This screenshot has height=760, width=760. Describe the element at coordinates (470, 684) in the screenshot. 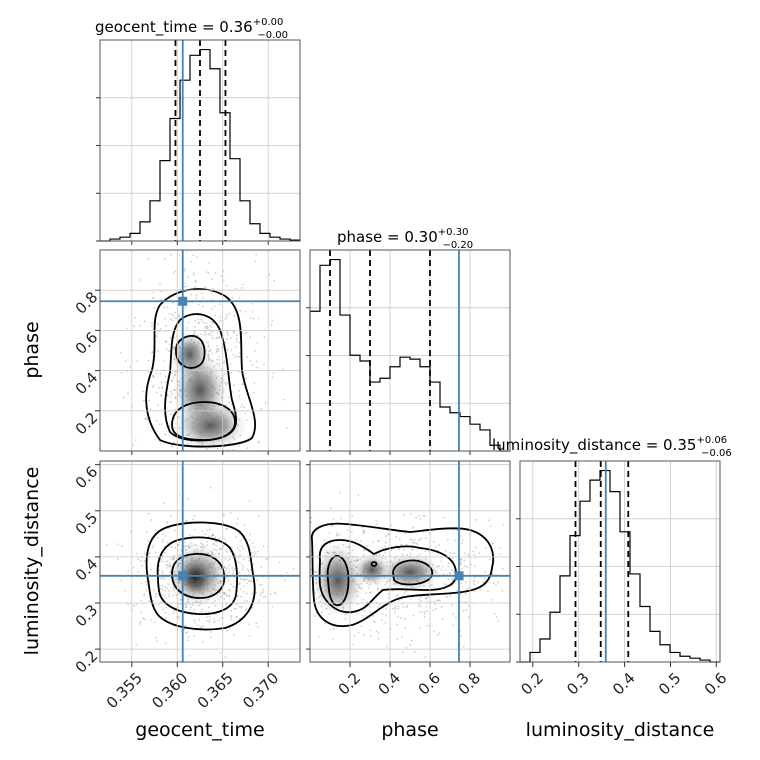

I see `x-tick-label-phase: 0.8` at that location.